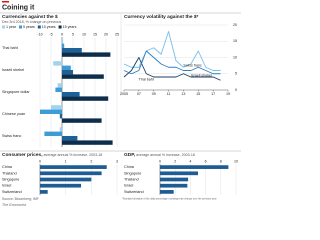 This screenshot has width=320, height=240. Describe the element at coordinates (5, 2) in the screenshot. I see `brand-tag` at that location.